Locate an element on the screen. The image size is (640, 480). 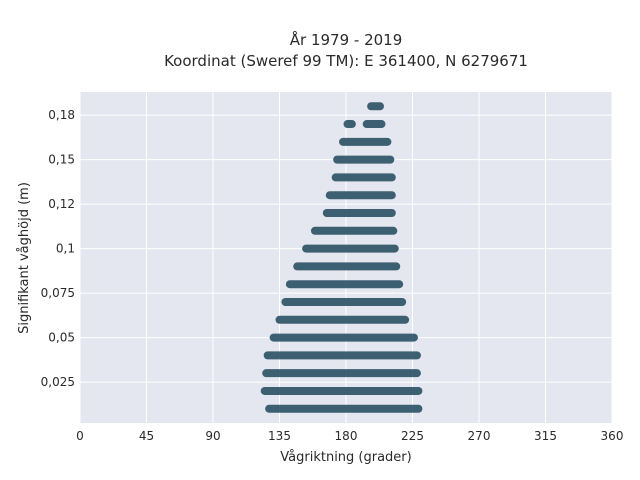
chart-title: År 1979 - 2019 is located at coordinates (346, 39).